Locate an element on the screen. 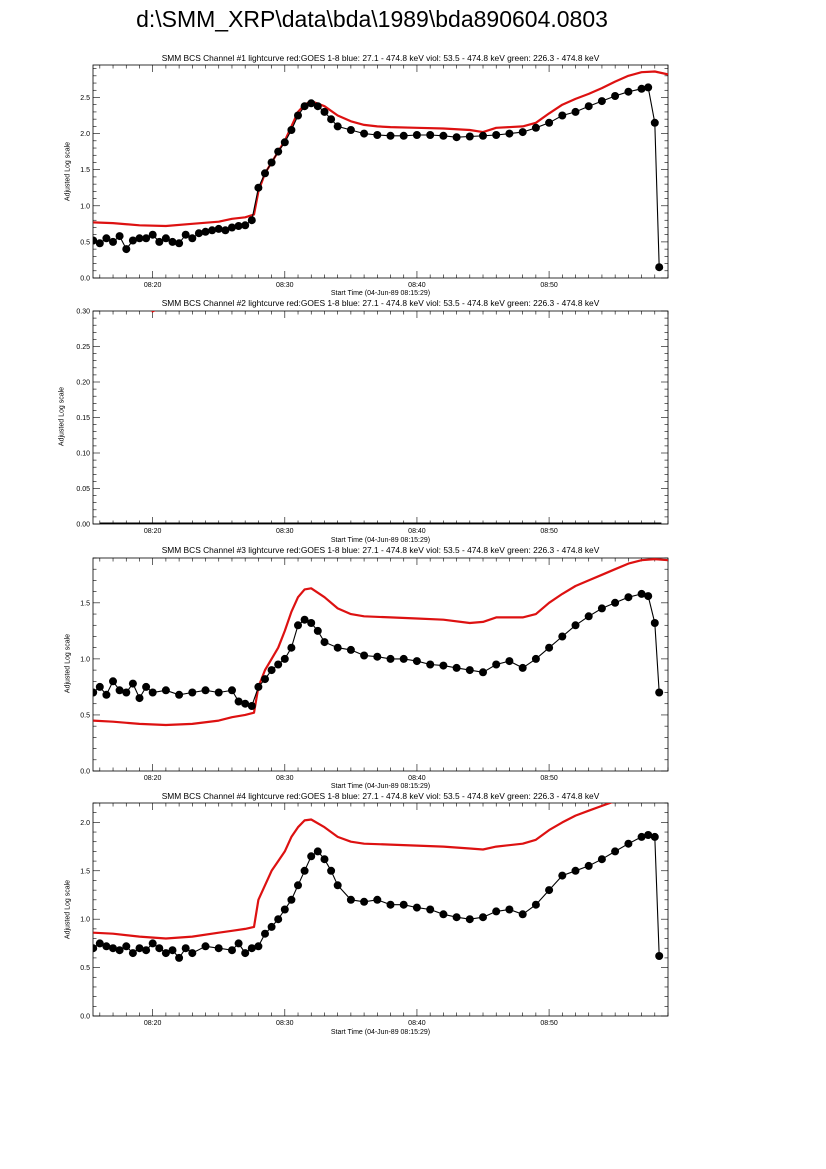 The image size is (826, 1169). data-layer is located at coordinates (380, 642).